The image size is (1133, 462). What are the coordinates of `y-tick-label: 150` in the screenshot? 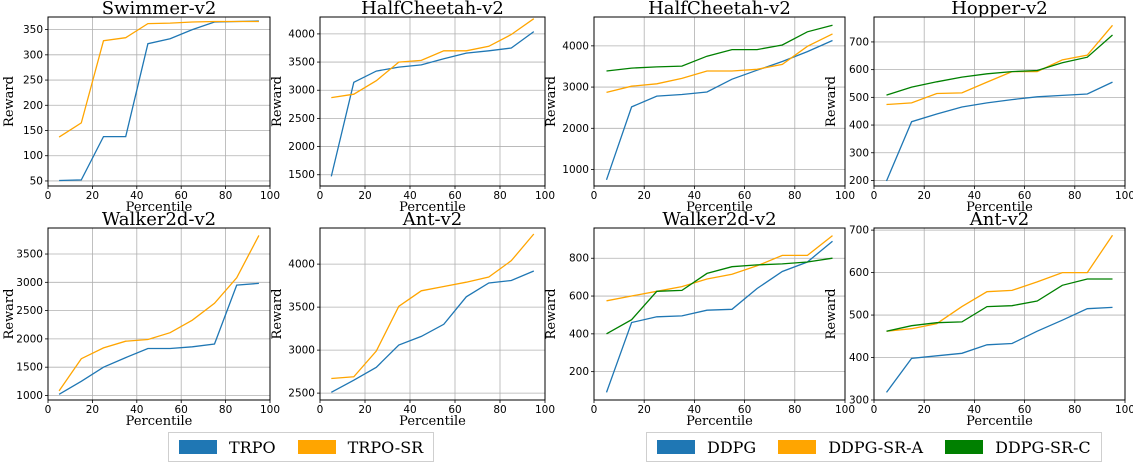 It's located at (33, 131).